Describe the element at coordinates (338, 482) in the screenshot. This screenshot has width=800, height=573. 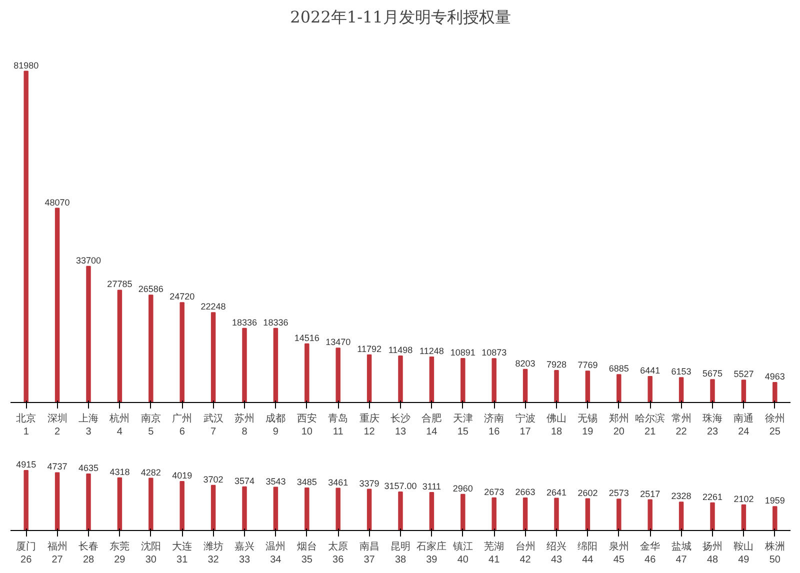
I see `data-label: 3461` at that location.